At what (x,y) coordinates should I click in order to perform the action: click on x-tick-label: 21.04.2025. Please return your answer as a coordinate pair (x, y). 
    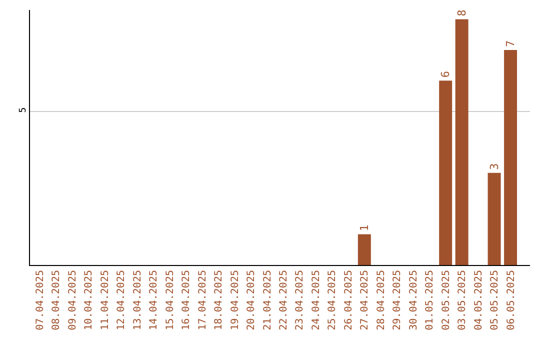
    Looking at the image, I should click on (268, 300).